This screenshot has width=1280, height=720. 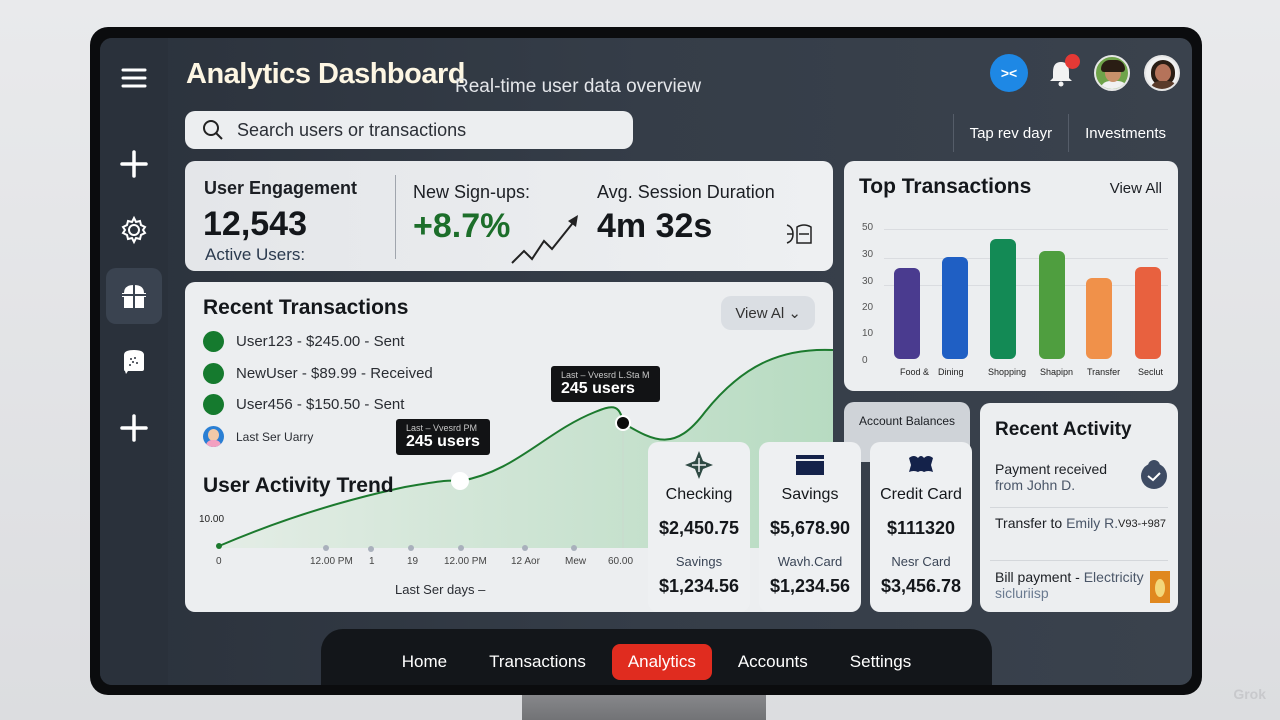 I want to click on watermark: Grok, so click(x=1249, y=694).